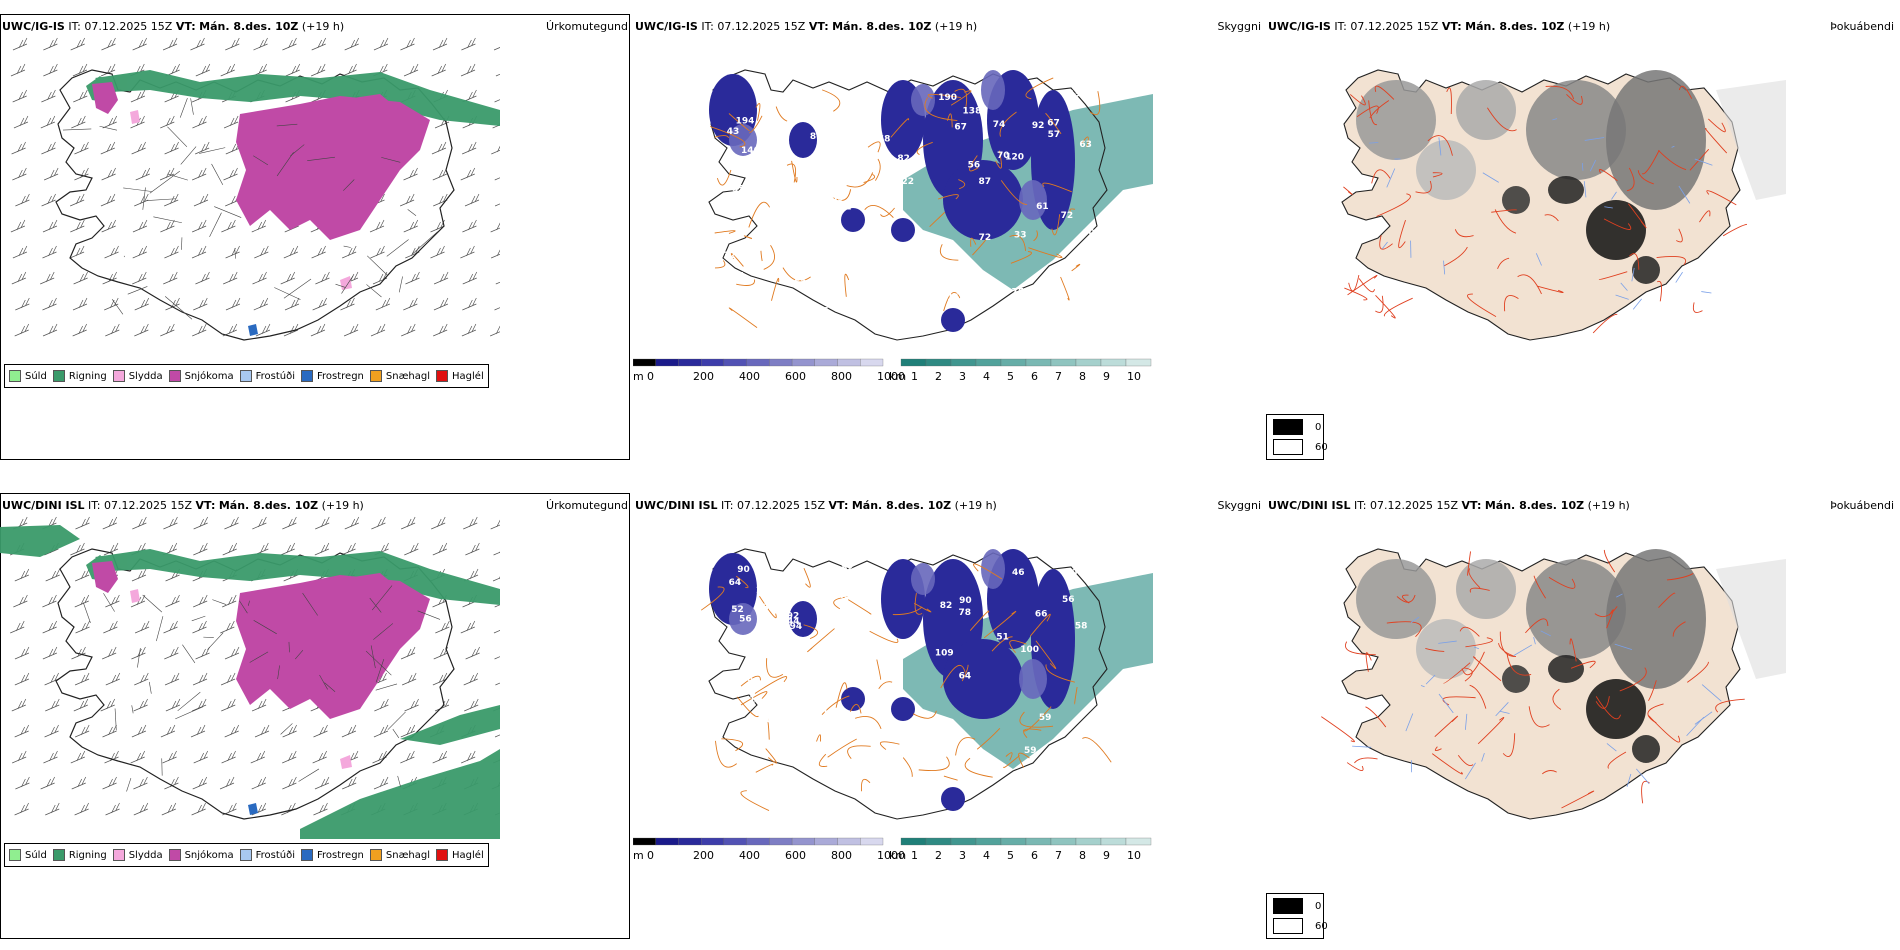 The height and width of the screenshot is (950, 1900). What do you see at coordinates (816, 209) in the screenshot?
I see `visibility-value-label: 58` at bounding box center [816, 209].